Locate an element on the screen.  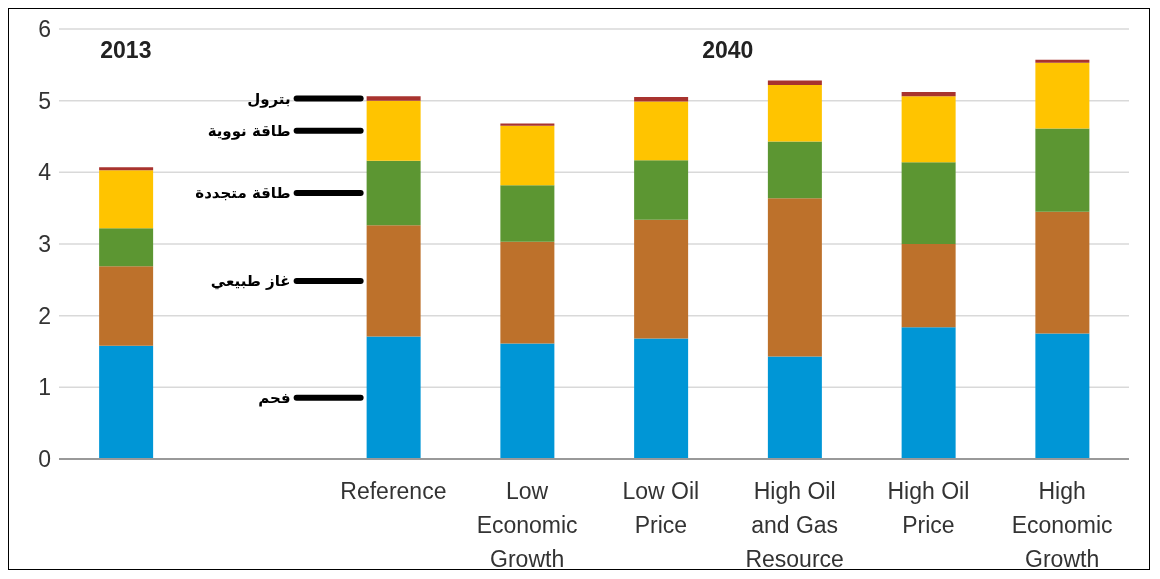
y-tick-label: 1 is located at coordinates (44, 387).